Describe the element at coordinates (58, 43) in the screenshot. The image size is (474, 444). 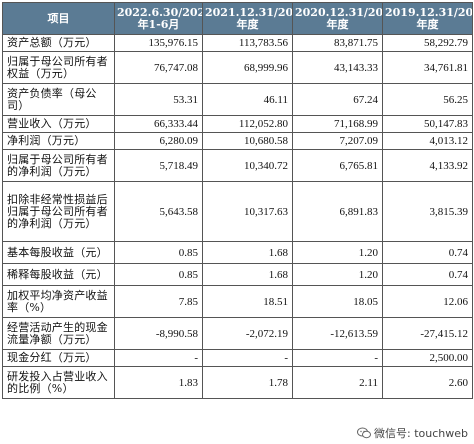
I see `row-label: 资产总额（万元）` at that location.